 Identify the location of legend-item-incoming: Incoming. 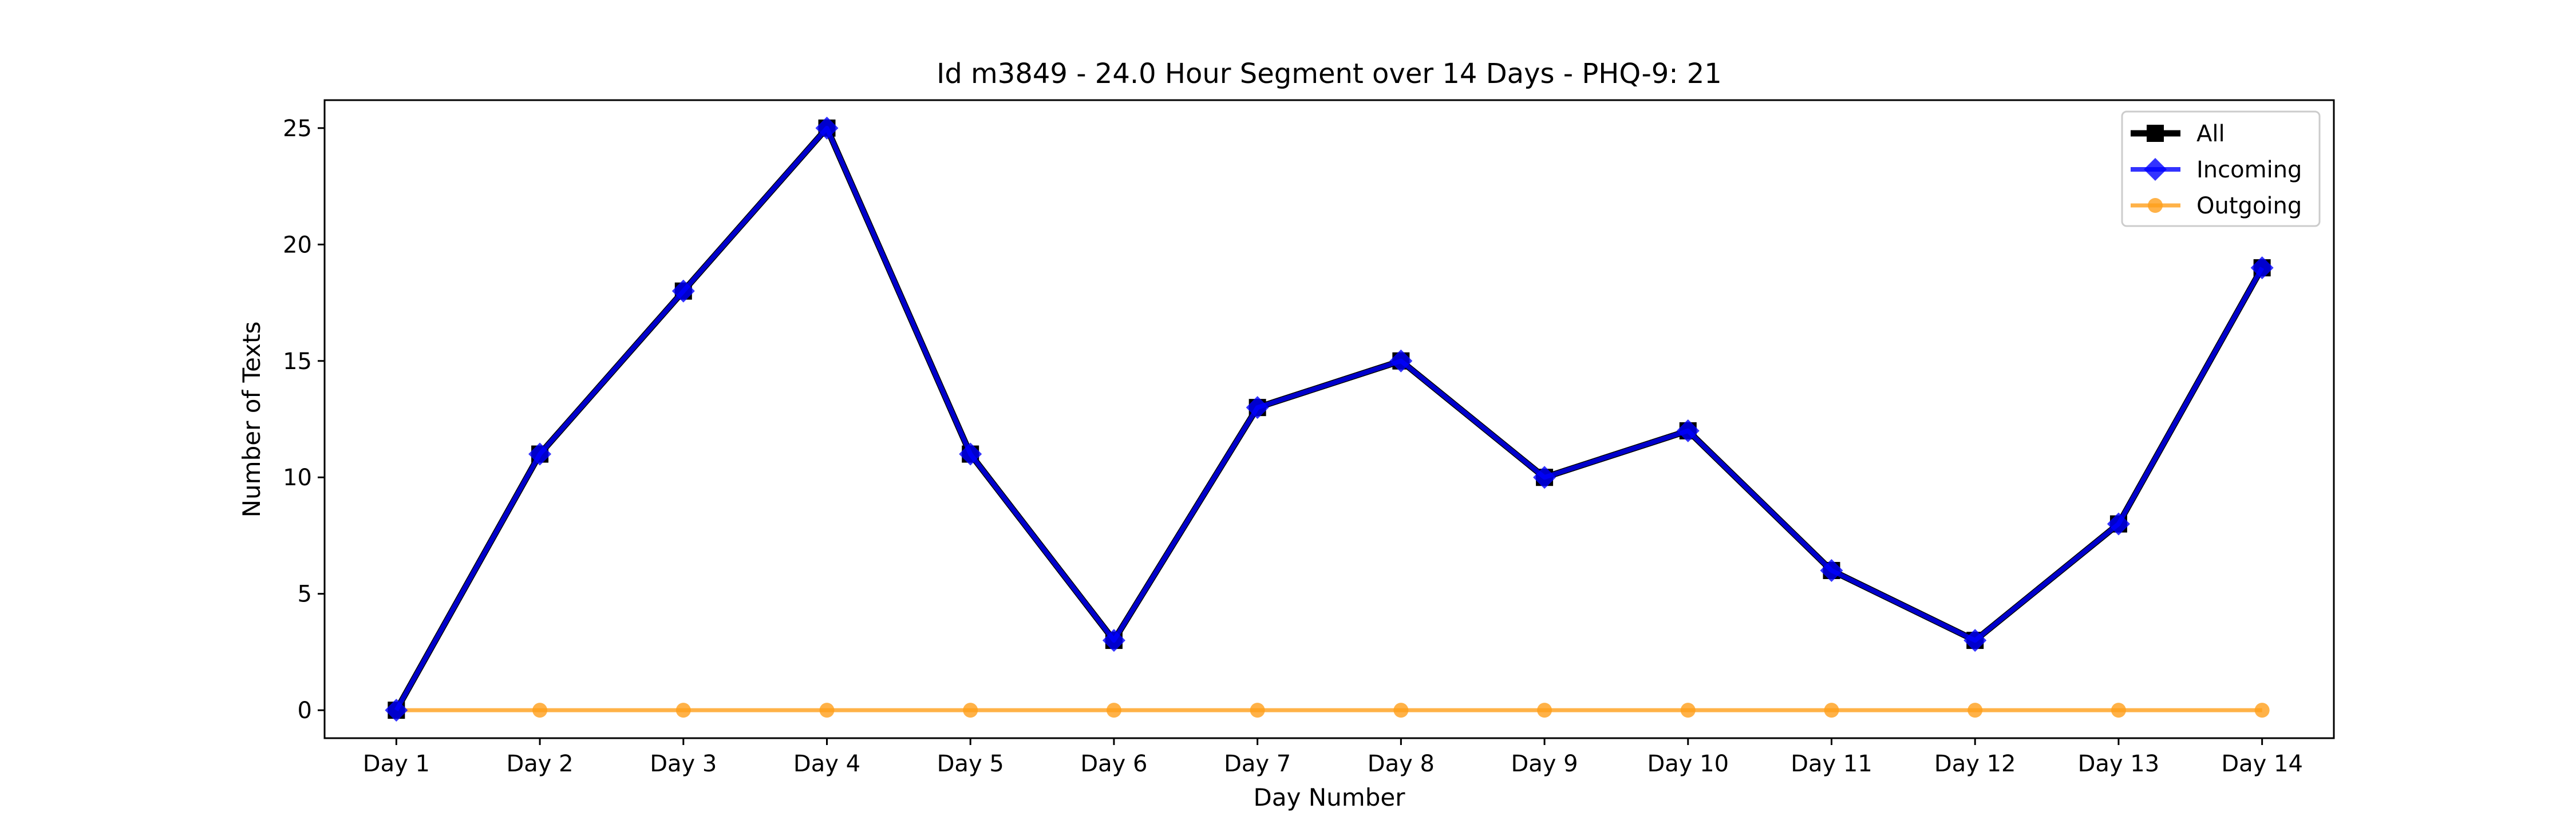
(2216, 170).